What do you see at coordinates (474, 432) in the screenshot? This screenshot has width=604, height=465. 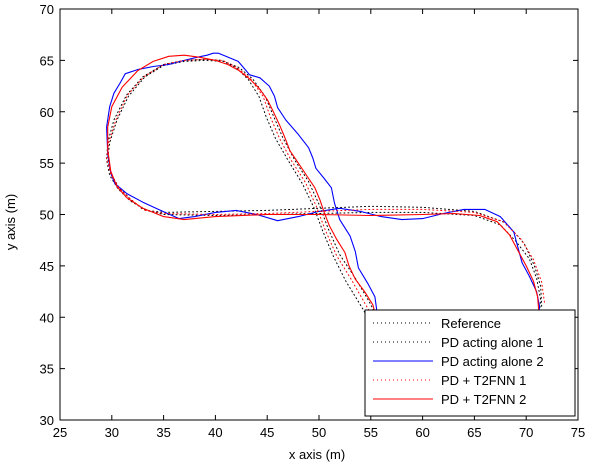 I see `x-tick-label: 65` at bounding box center [474, 432].